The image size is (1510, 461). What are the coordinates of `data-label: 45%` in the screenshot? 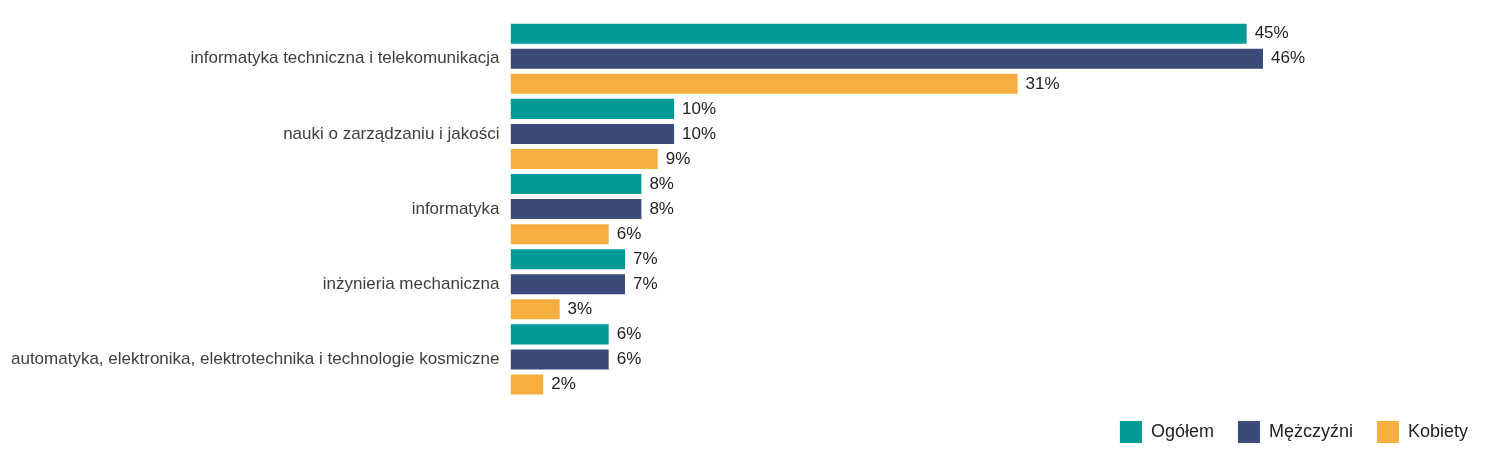 It's located at (1271, 33).